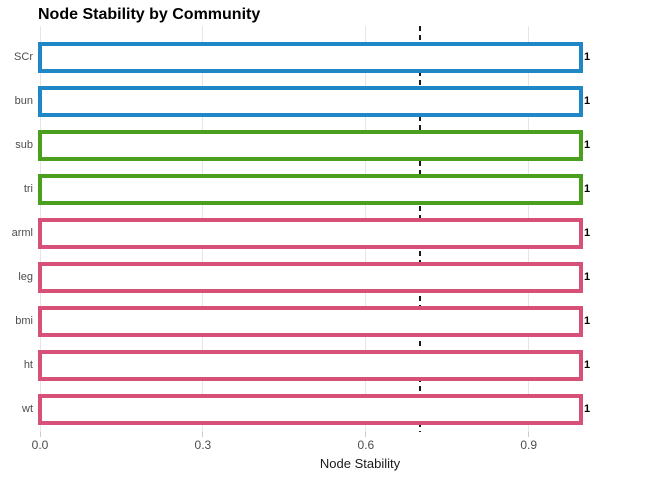  What do you see at coordinates (366, 445) in the screenshot?
I see `x-tick-label: 0.6` at bounding box center [366, 445].